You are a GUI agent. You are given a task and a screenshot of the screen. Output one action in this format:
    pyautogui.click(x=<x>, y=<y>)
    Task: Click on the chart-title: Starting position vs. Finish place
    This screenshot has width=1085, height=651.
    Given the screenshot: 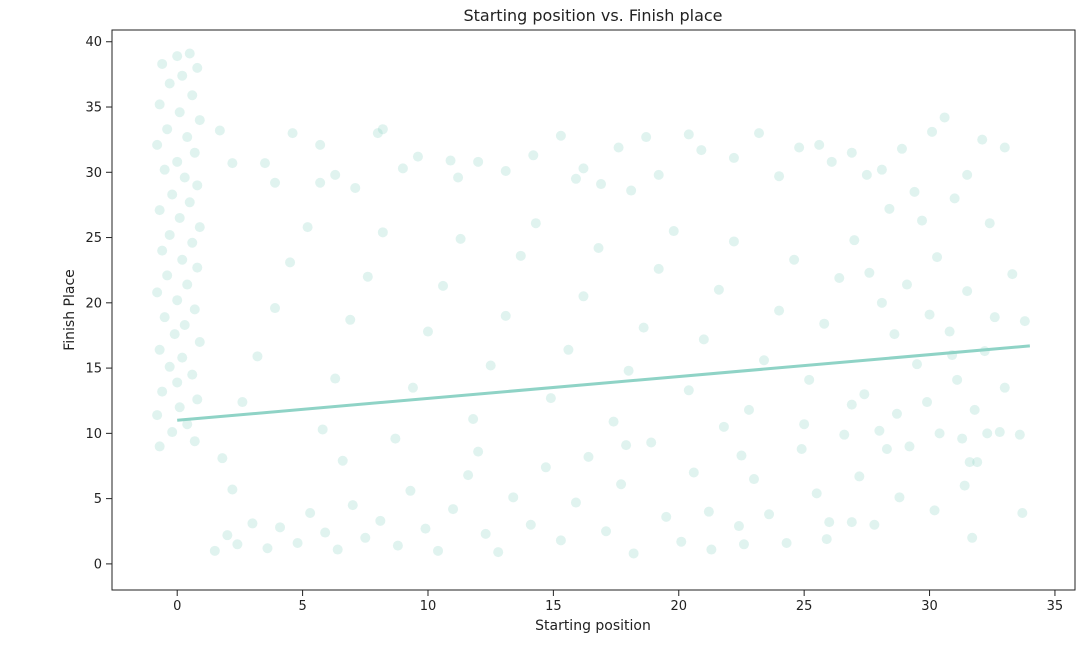 What is the action you would take?
    pyautogui.click(x=592, y=15)
    